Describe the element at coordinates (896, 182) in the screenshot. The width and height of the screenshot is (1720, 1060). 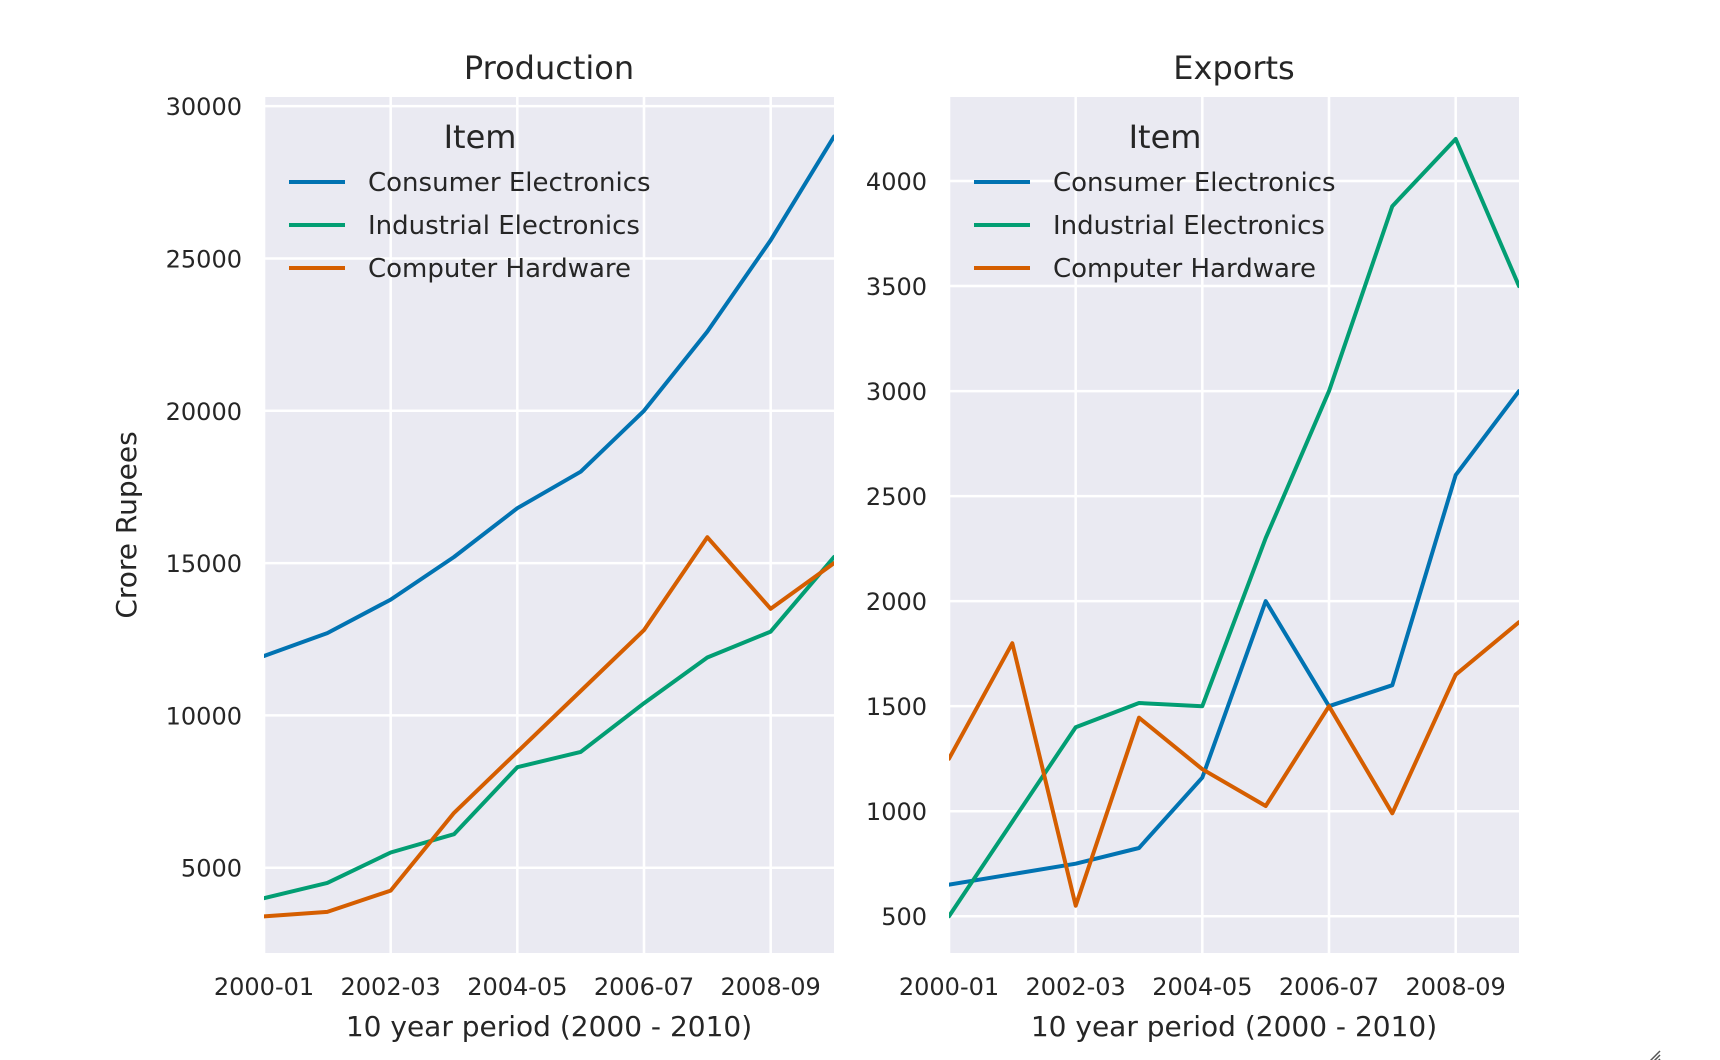
I see `y-tick-label: 4000` at that location.